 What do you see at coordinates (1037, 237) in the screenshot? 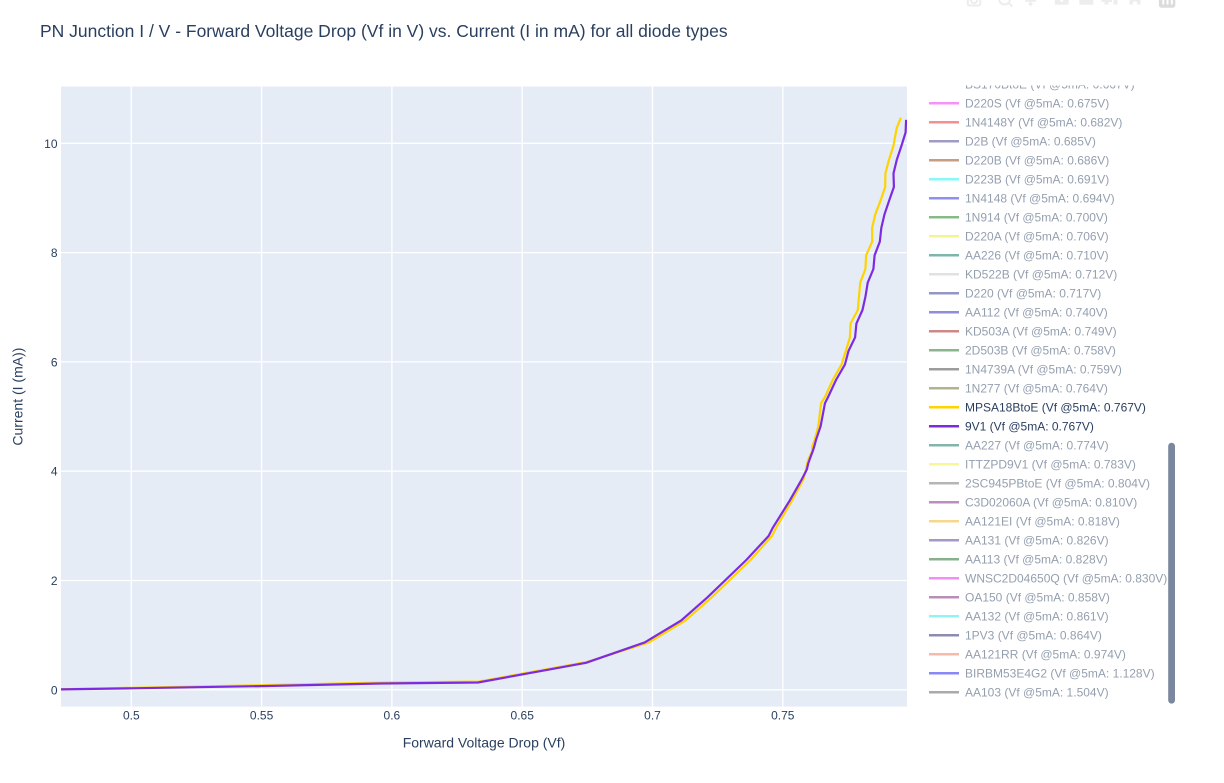
I see `svg-text: D220A (Vf @5mA: 0.706V)` at bounding box center [1037, 237].